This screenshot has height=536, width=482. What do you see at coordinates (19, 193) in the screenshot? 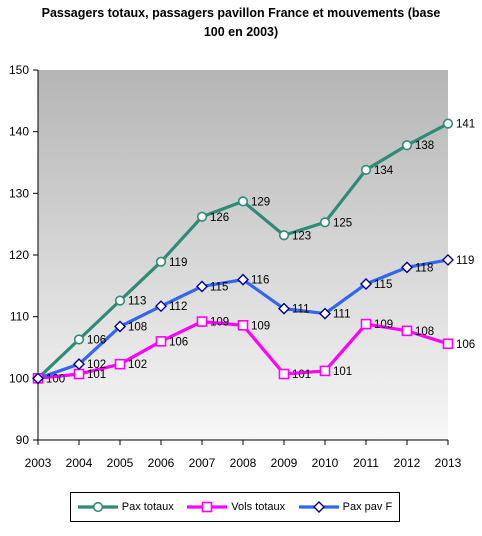
I see `y-tick-label: 130` at bounding box center [19, 193].